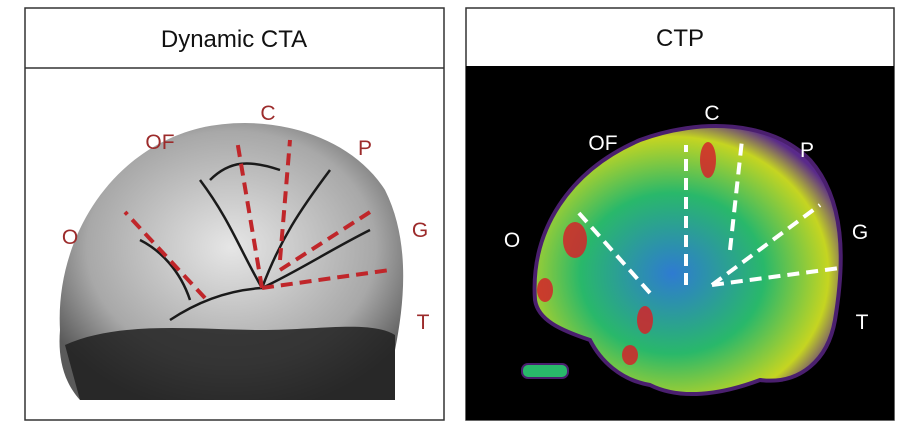 Image resolution: width=921 pixels, height=434 pixels. What do you see at coordinates (255, 242) in the screenshot?
I see `vessels` at bounding box center [255, 242].